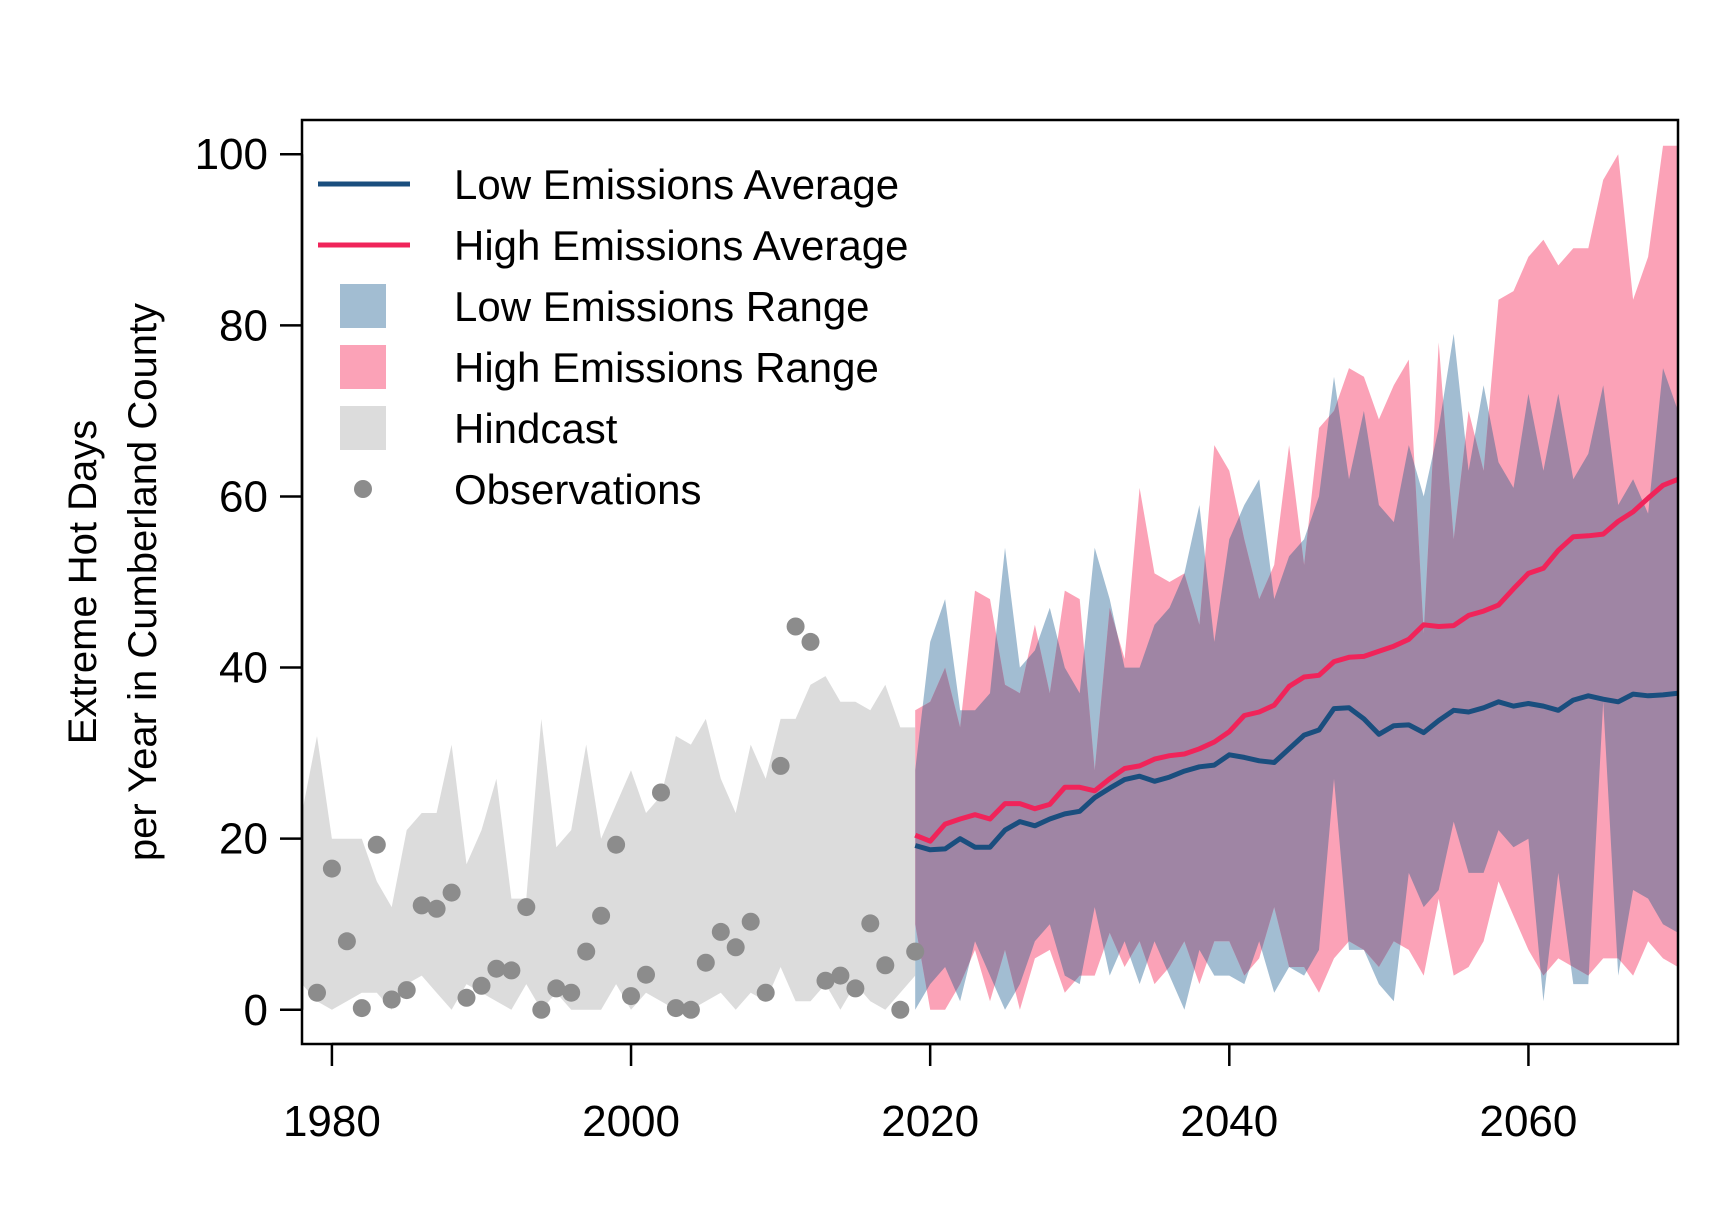  I want to click on legend-label: Observations, so click(577, 489).